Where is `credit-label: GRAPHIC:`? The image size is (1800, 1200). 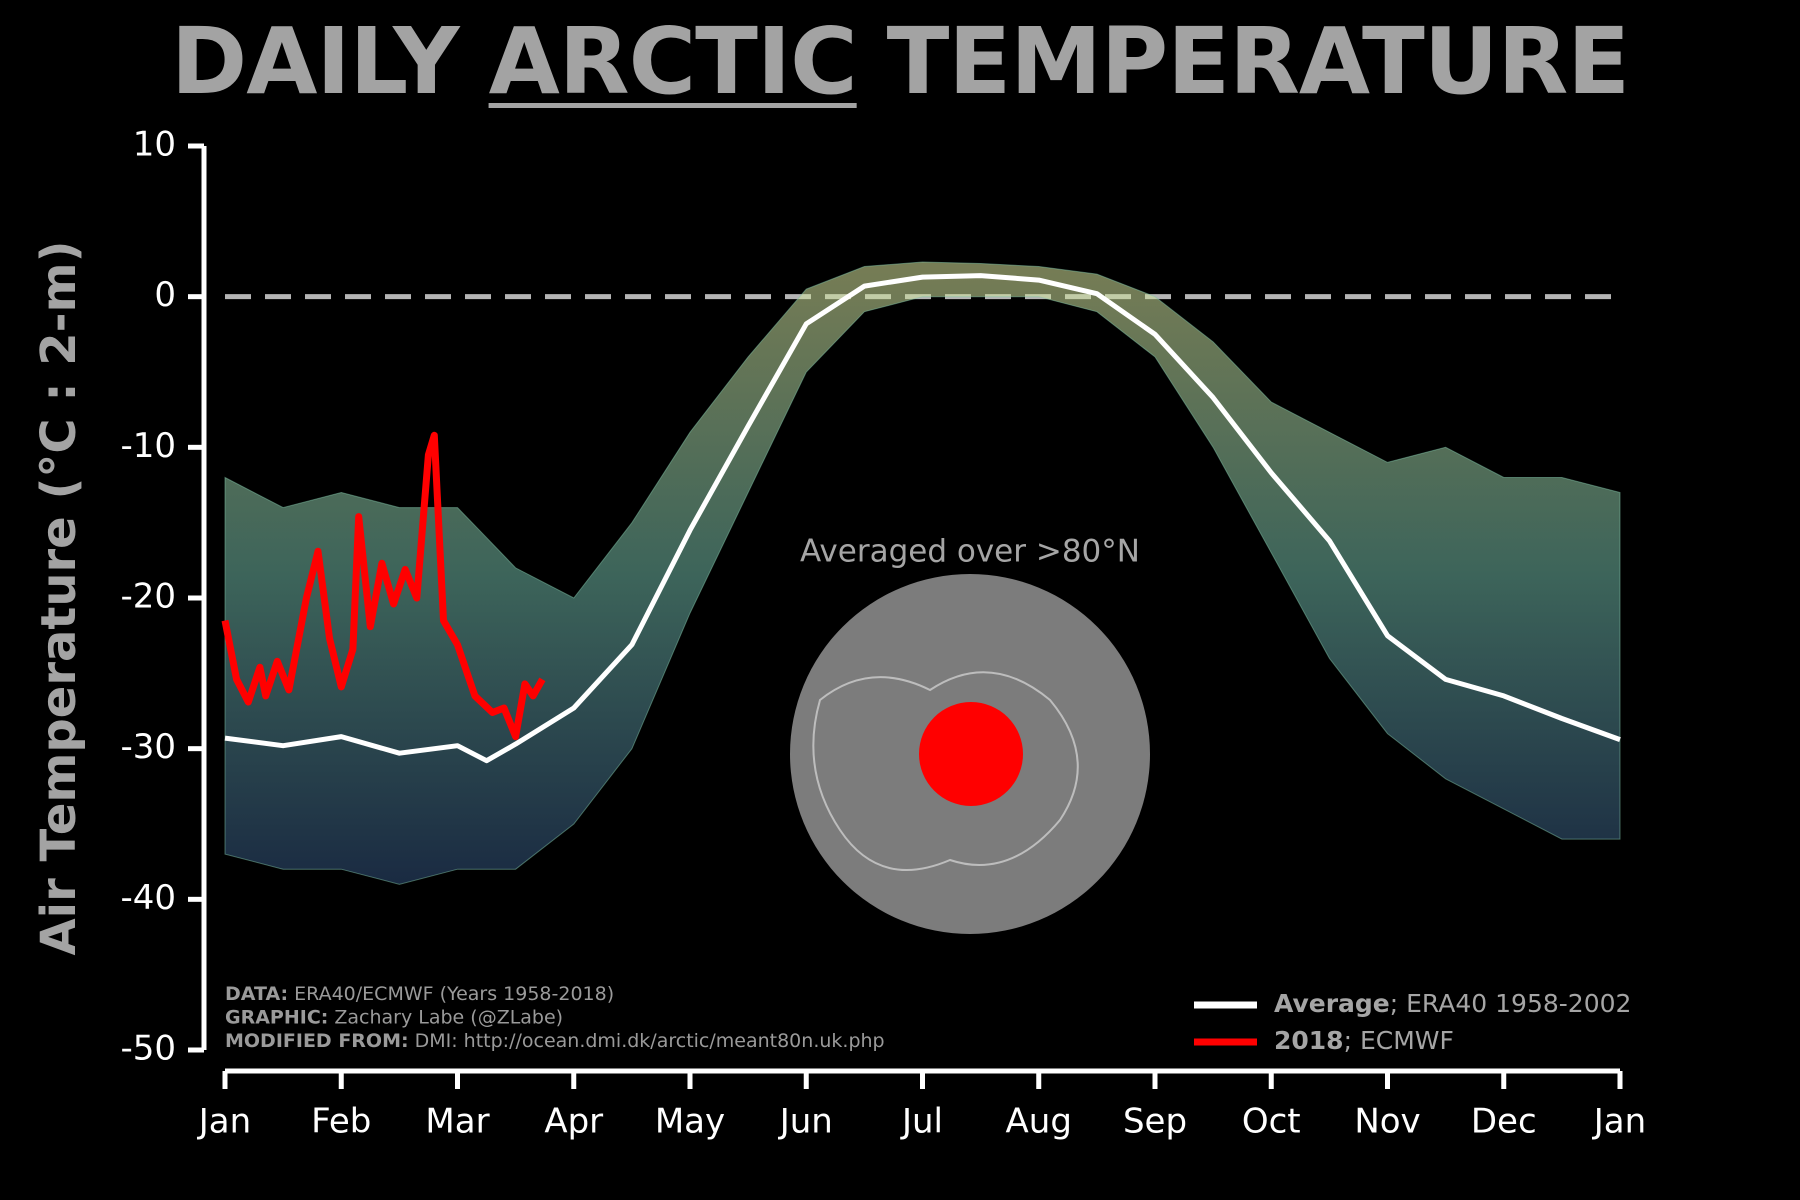
credit-label: GRAPHIC: is located at coordinates (276, 1017).